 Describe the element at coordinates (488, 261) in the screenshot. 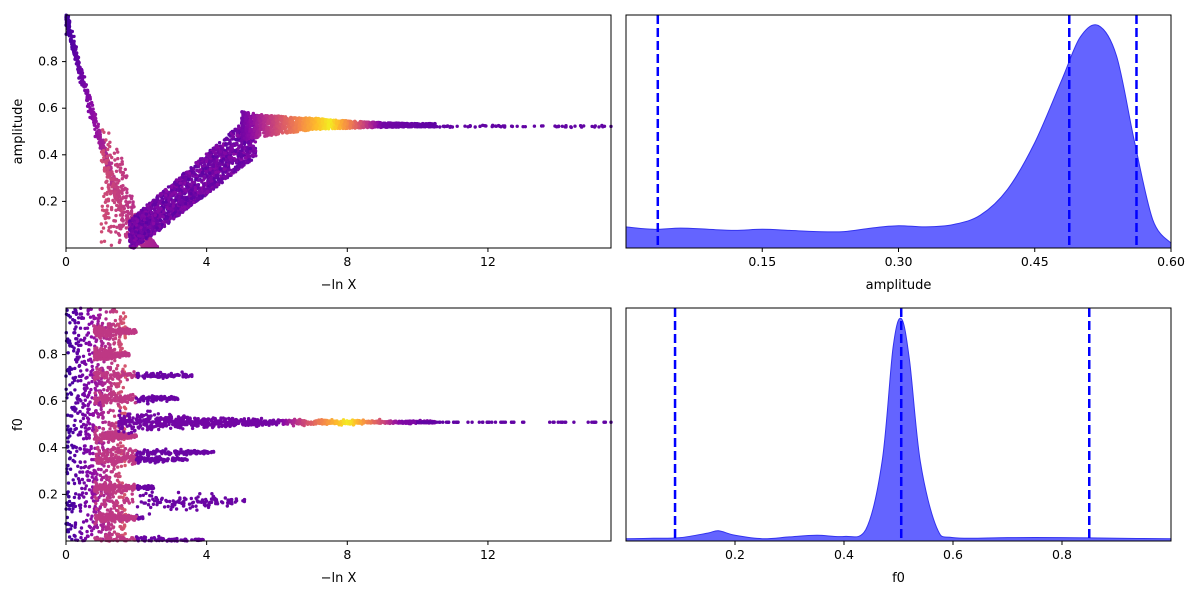

I see `x-tick-label-0-3: 12` at that location.